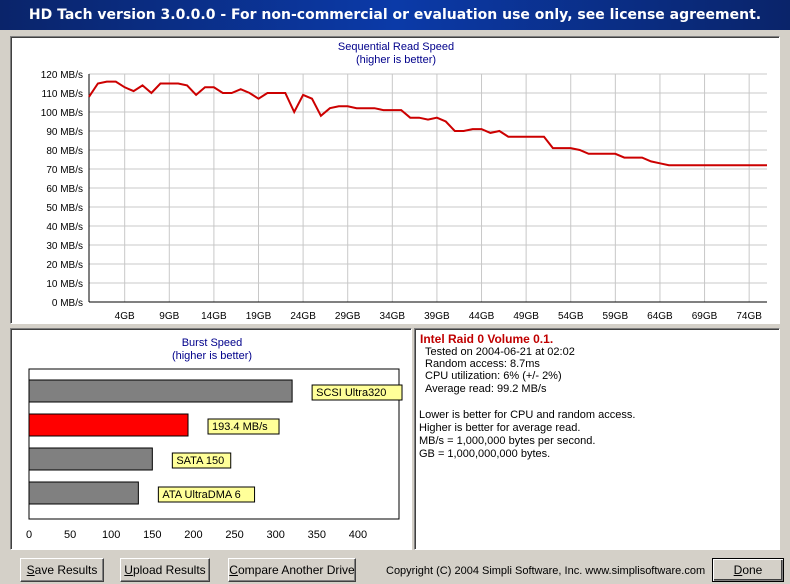 This screenshot has width=790, height=584. What do you see at coordinates (169, 316) in the screenshot?
I see `x-tick-label: 9GB` at bounding box center [169, 316].